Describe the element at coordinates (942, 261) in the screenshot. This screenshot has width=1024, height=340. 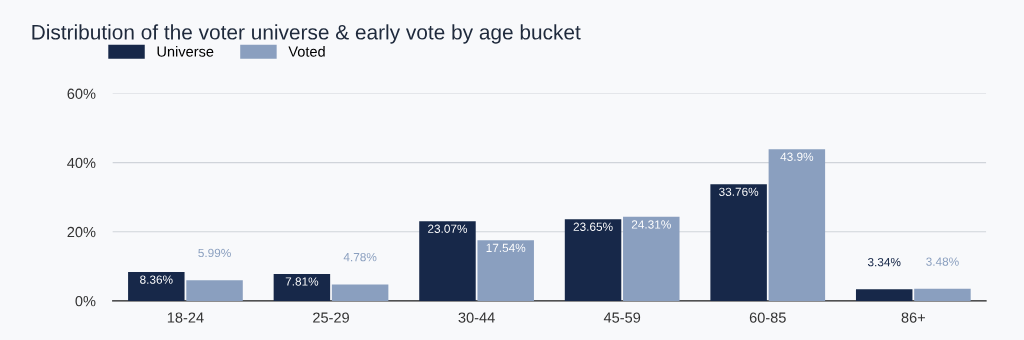
I see `data-label: 3.48%` at that location.